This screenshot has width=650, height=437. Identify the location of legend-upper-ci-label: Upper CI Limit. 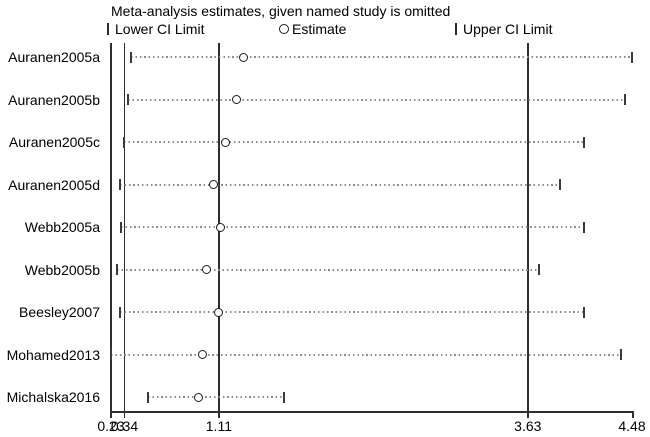
(508, 29).